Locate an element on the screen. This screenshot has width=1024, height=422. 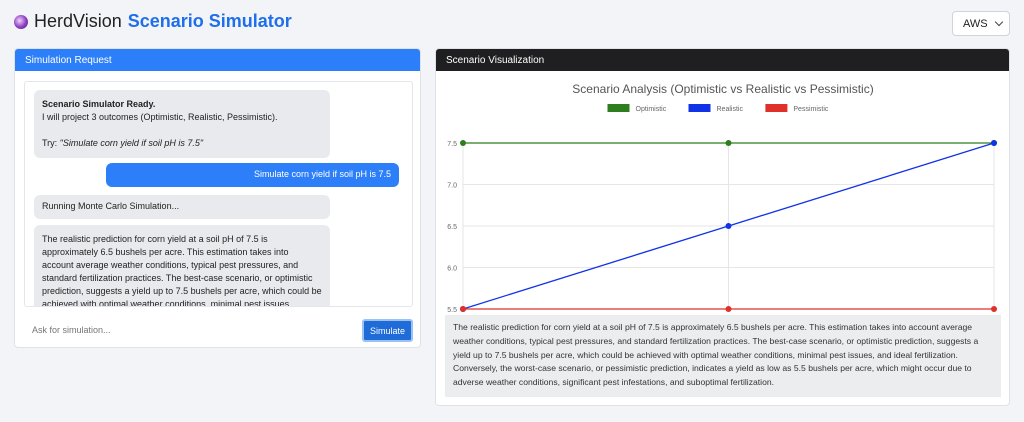
y-tick-label: 6.5 is located at coordinates (452, 227).